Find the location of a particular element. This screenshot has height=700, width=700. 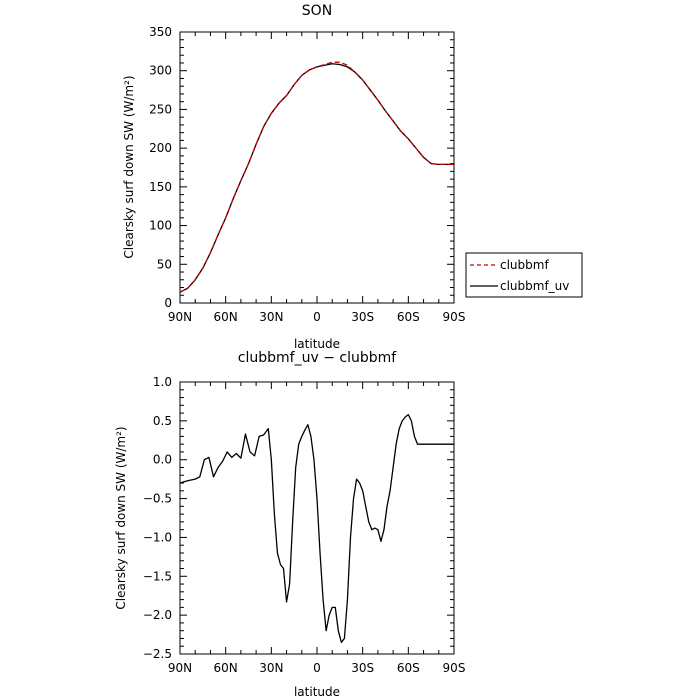

top-chart-xlabel: latitude is located at coordinates (317, 344).